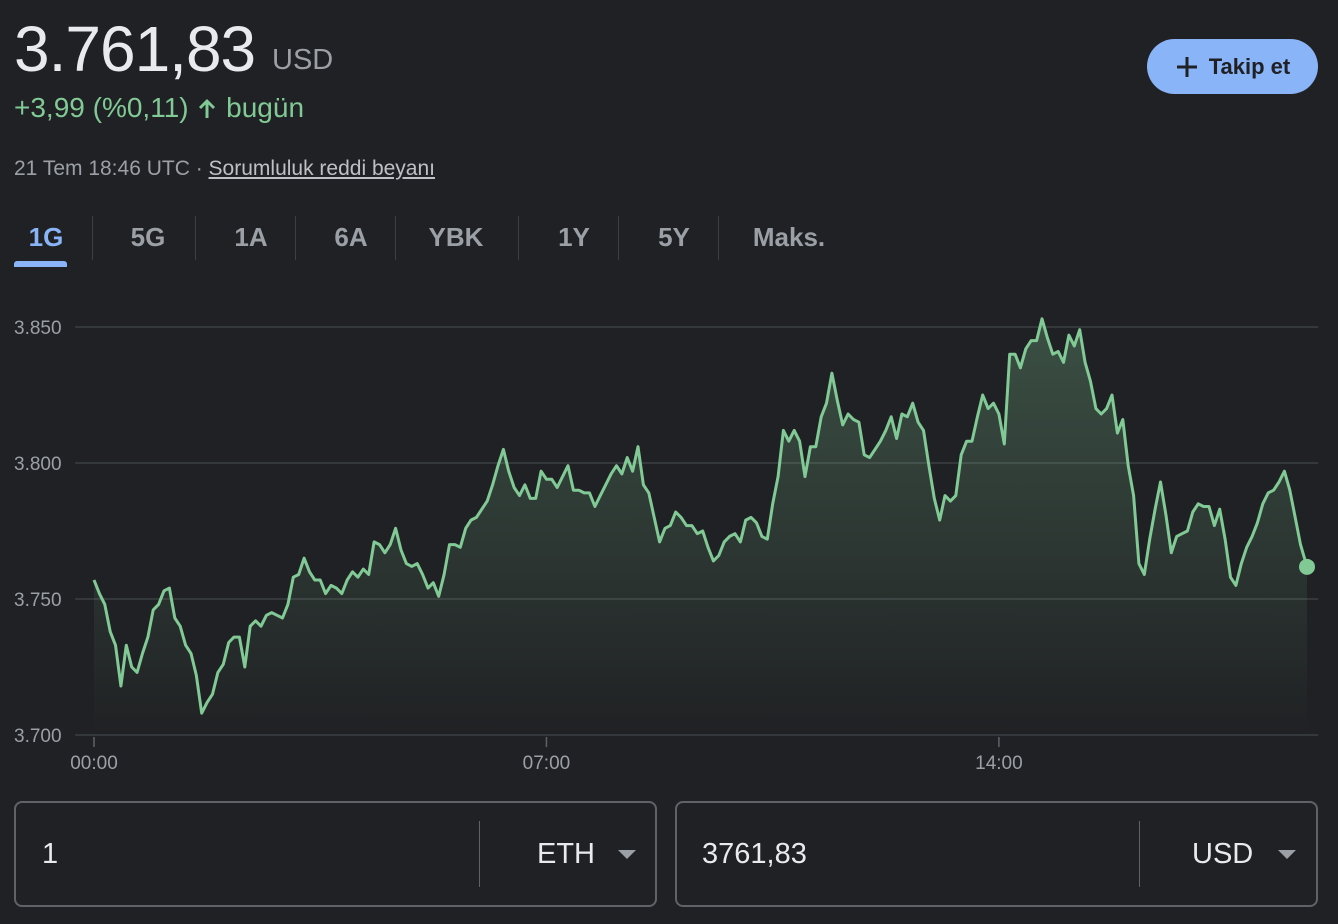 The height and width of the screenshot is (924, 1338). What do you see at coordinates (46, 237) in the screenshot?
I see `tab: 1G` at bounding box center [46, 237].